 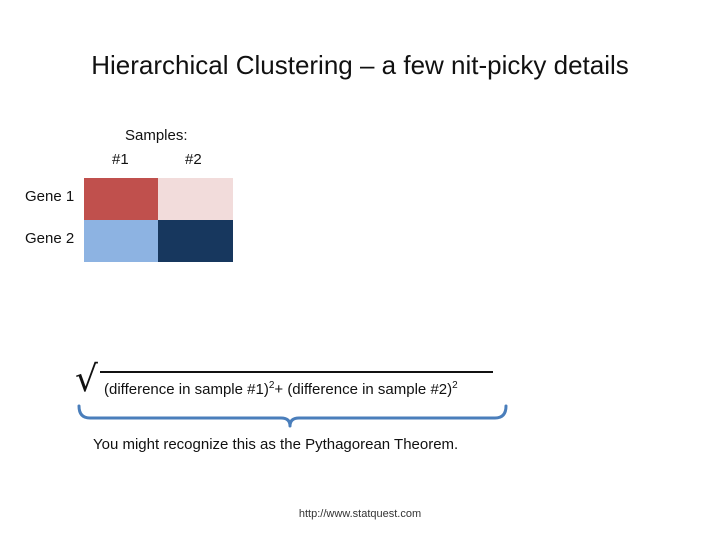 What do you see at coordinates (455, 385) in the screenshot?
I see `formula-exponent-2: 2` at bounding box center [455, 385].